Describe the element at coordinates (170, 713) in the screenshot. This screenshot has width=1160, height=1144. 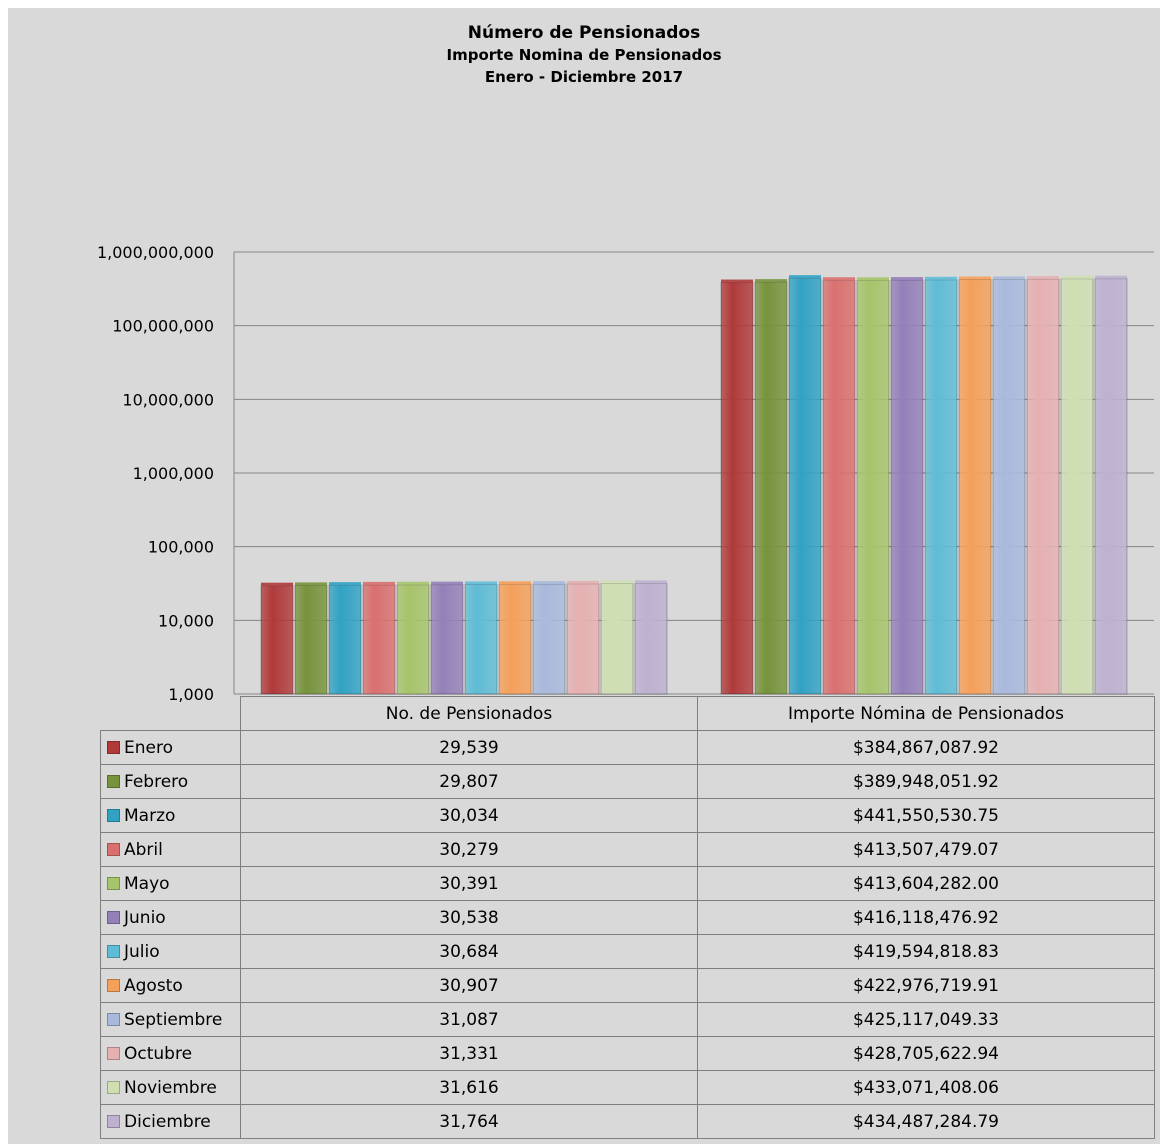
I see `data-table-corner` at that location.